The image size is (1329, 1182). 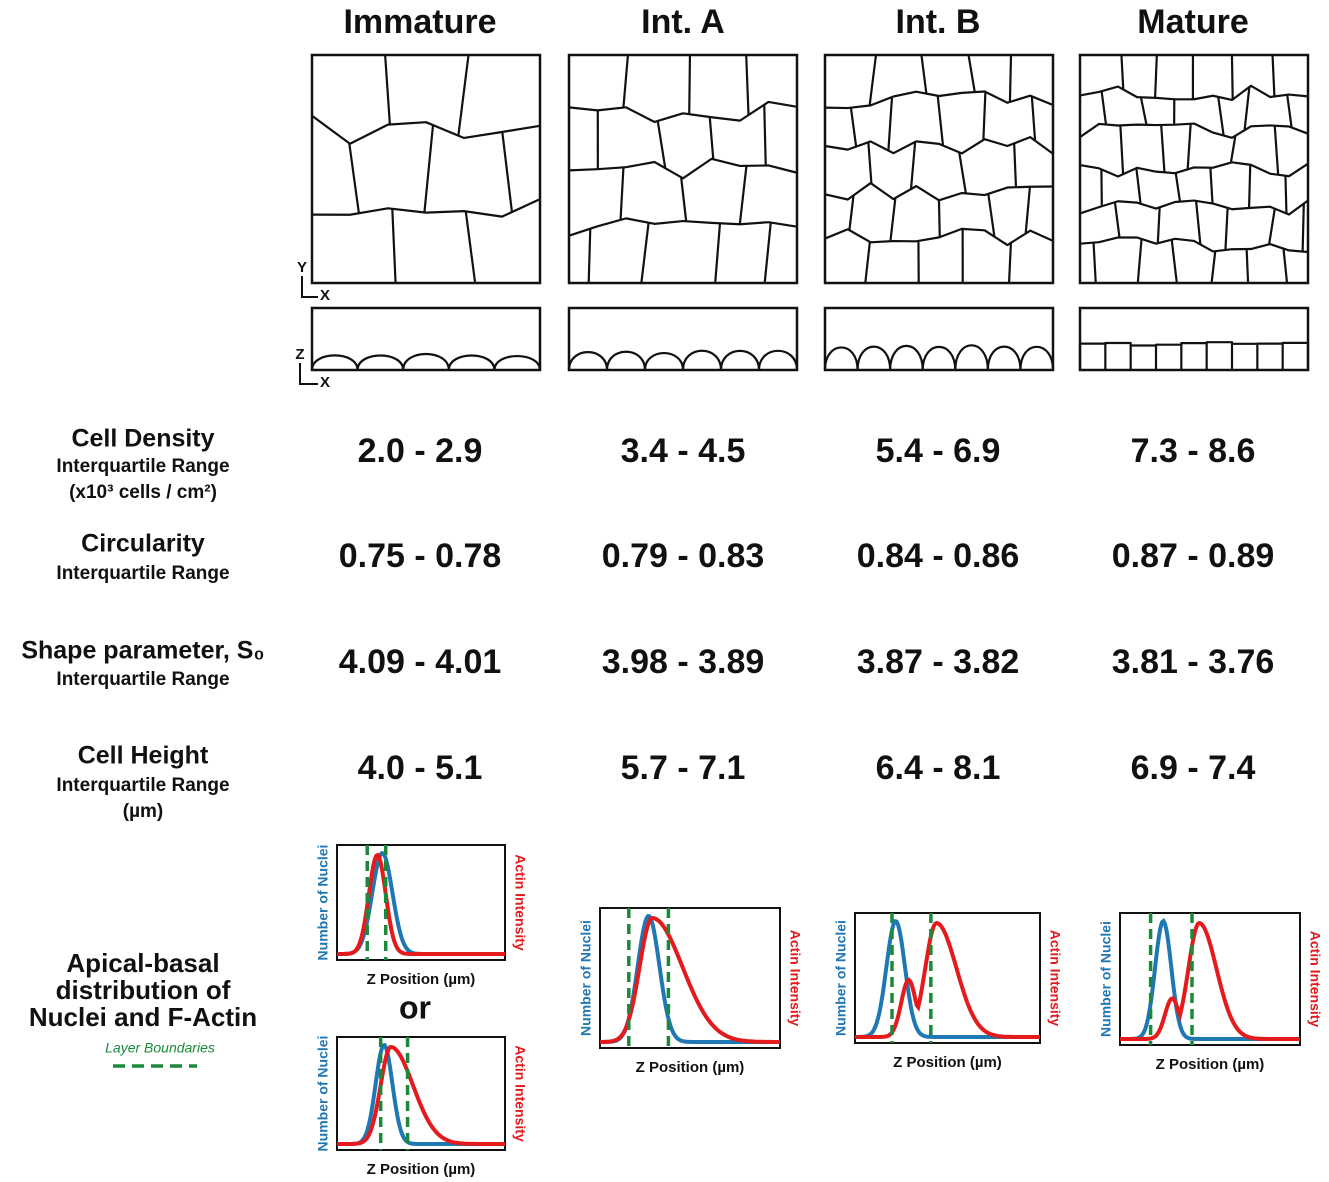 I want to click on row-value: 3.81 - 3.76, so click(x=1193, y=662).